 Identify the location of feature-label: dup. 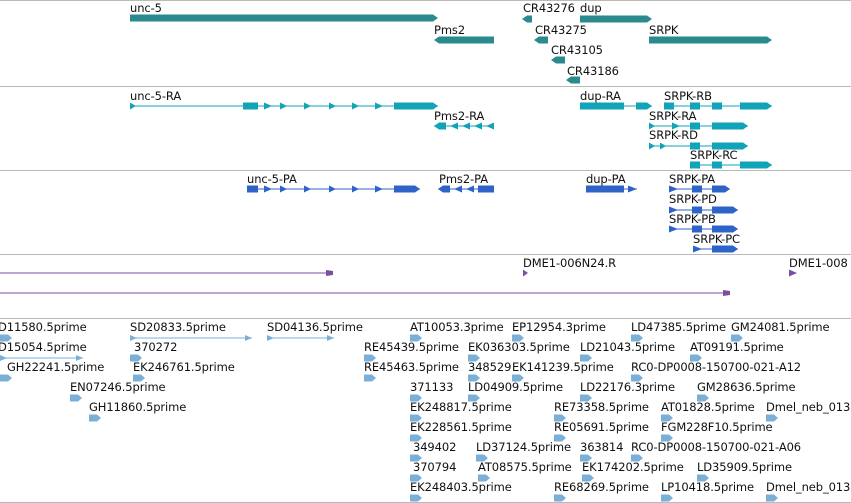
(591, 8).